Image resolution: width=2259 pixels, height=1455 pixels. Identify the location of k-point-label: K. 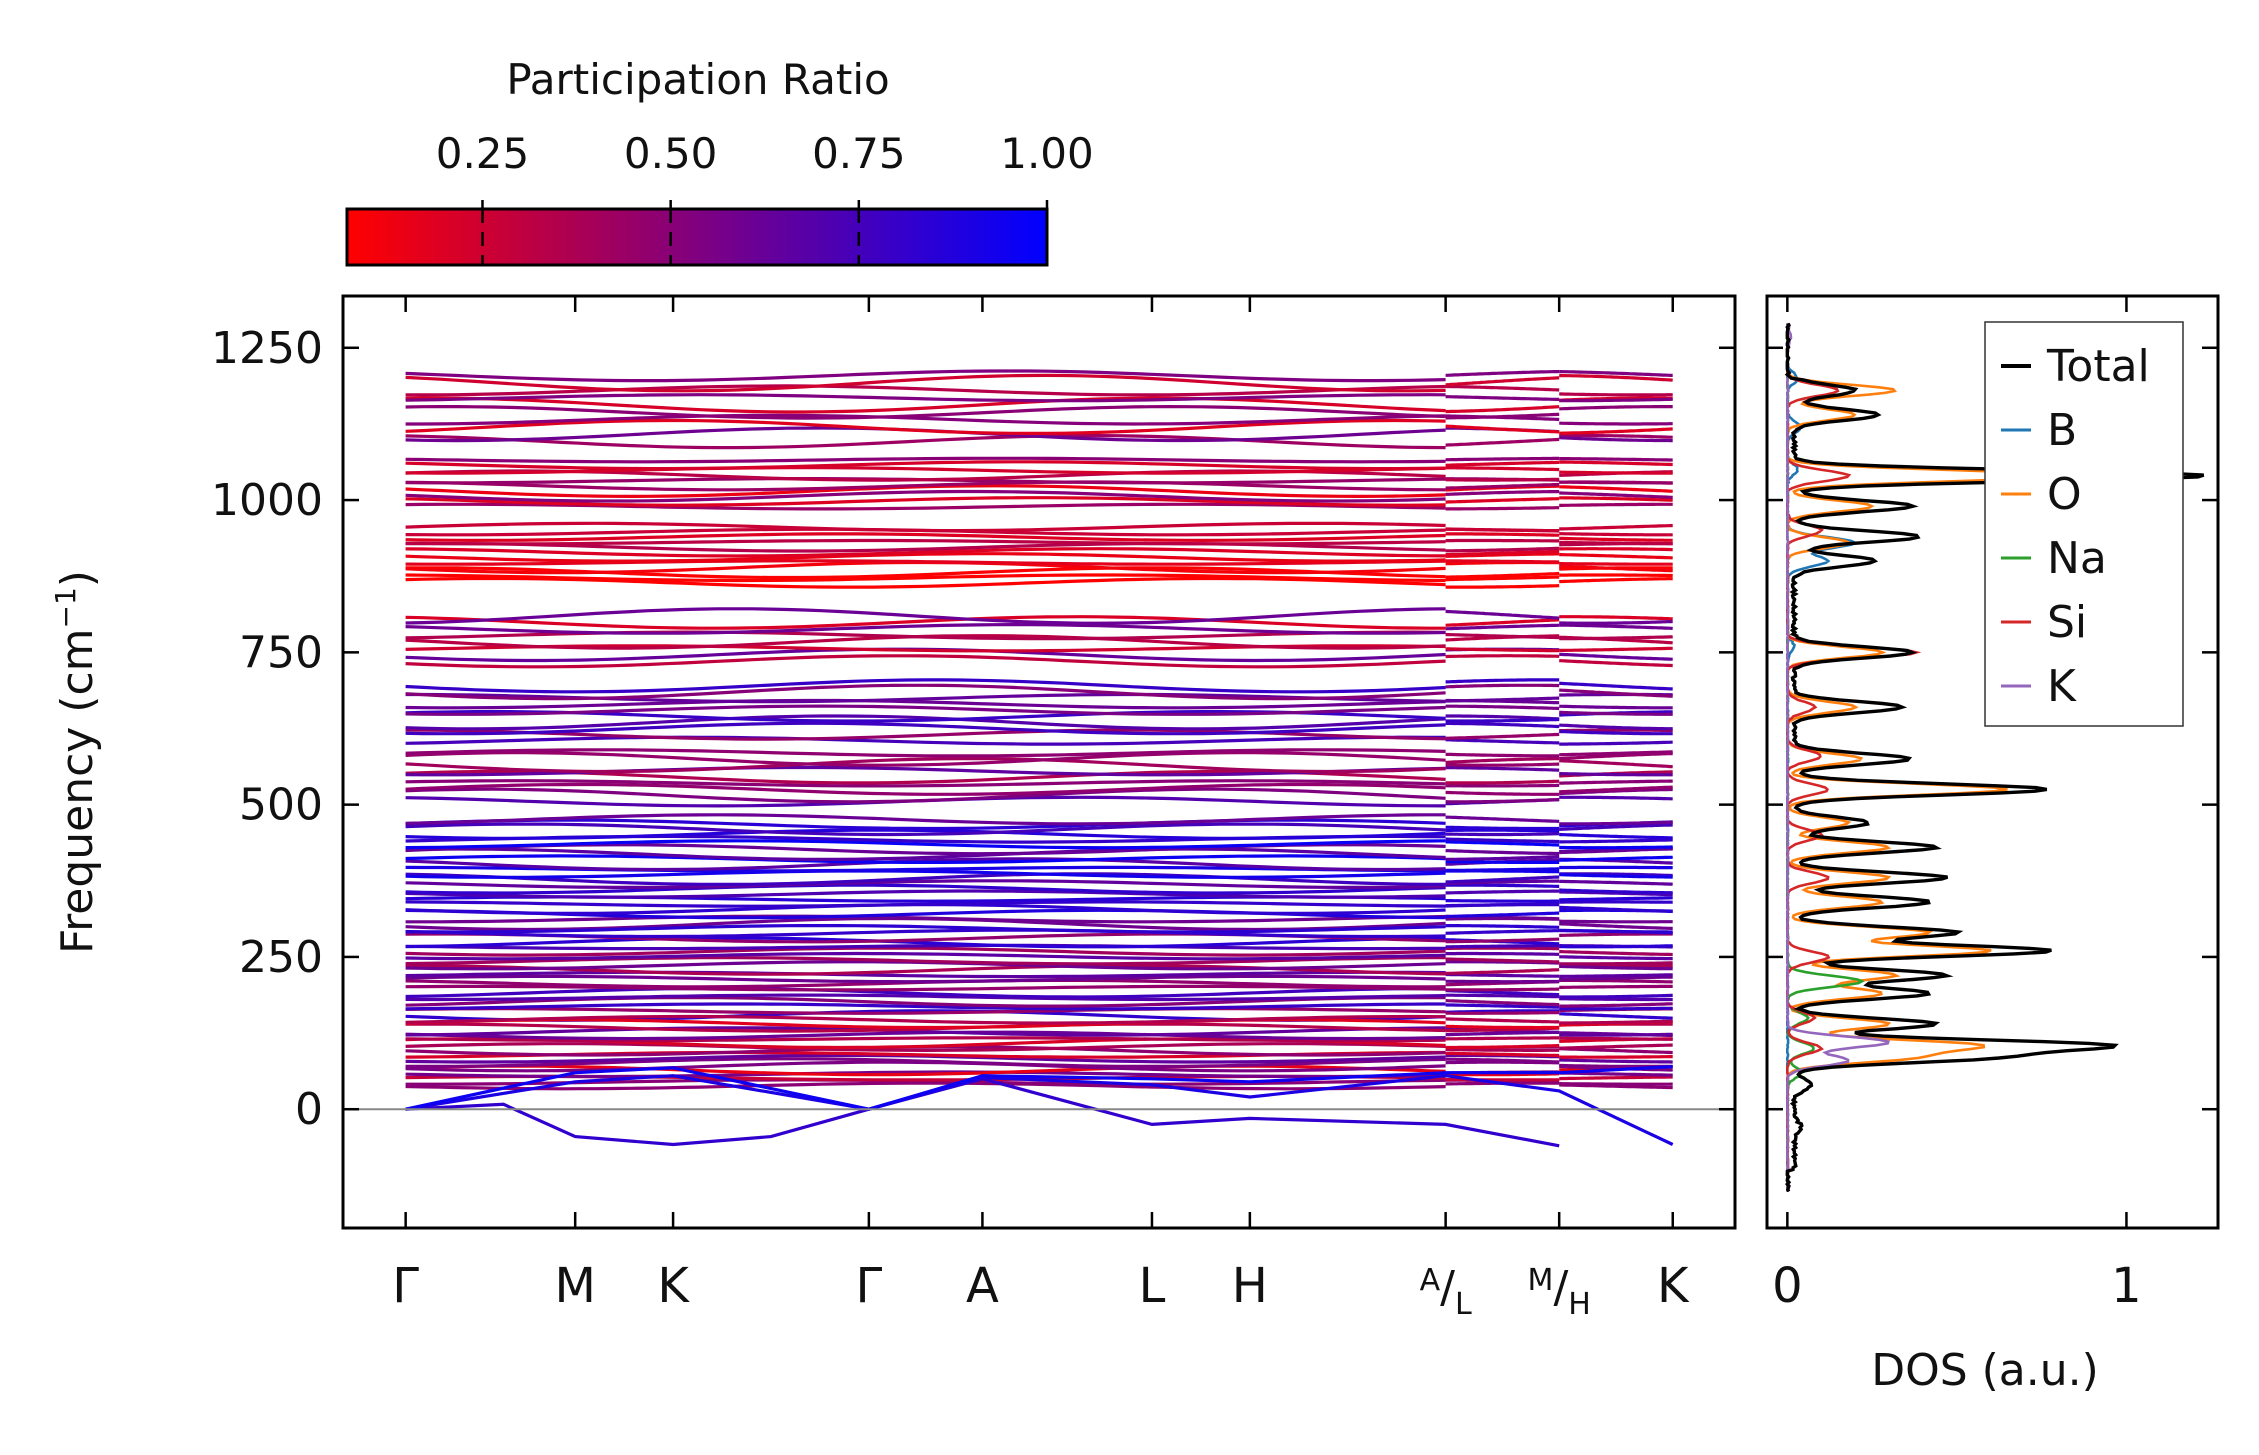
(673, 1286).